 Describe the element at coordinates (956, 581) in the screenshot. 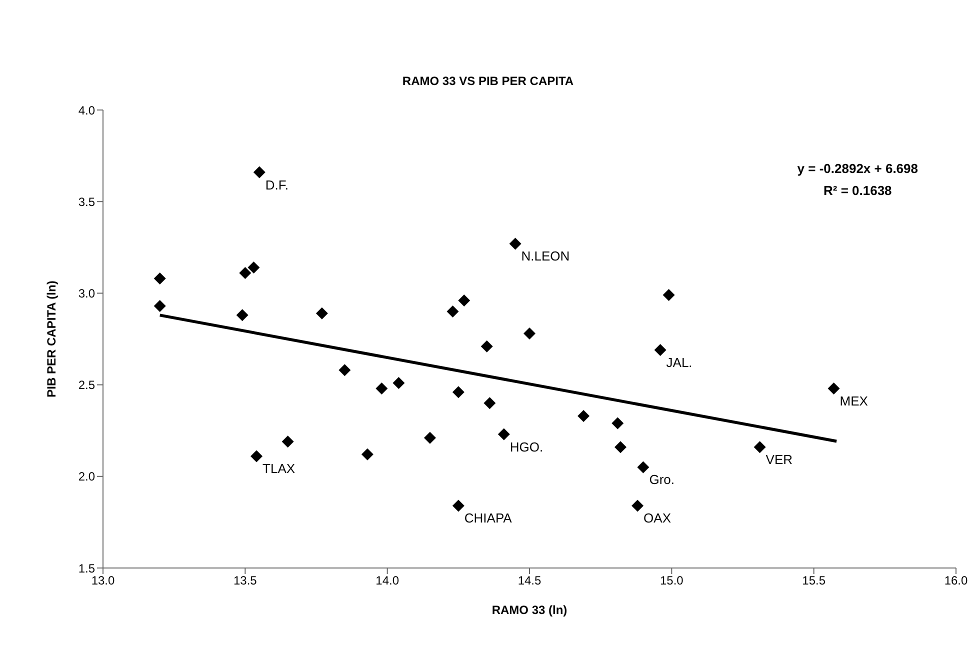

I see `x-tick-label: 16.0` at that location.